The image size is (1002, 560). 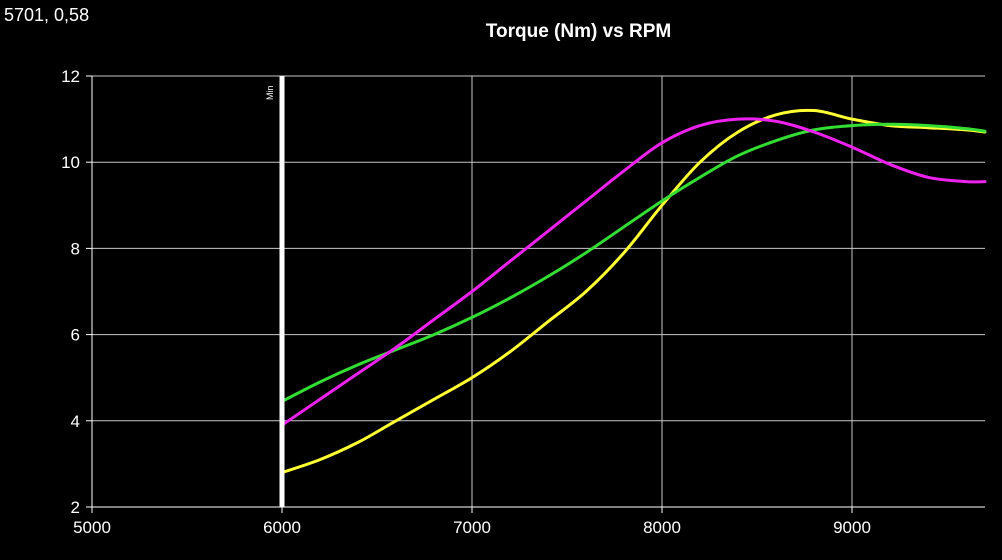 I want to click on x-tick-label-5000: 5000, so click(x=92, y=527).